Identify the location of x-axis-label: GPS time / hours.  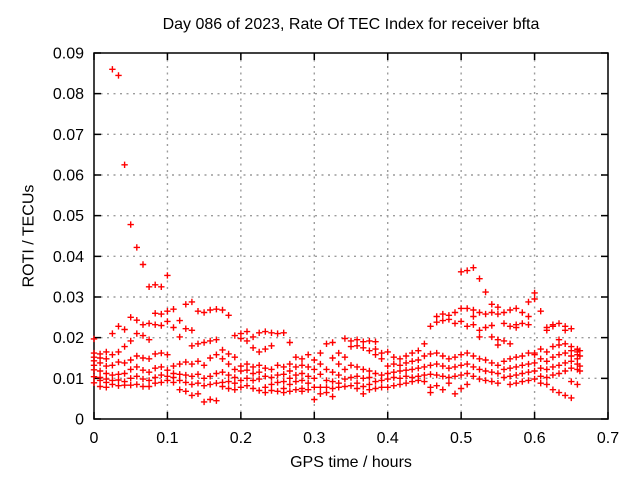
(351, 462).